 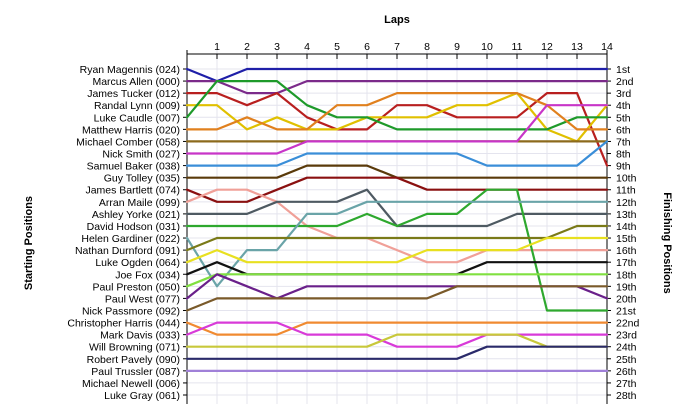 What do you see at coordinates (626, 396) in the screenshot?
I see `finishing-label: 28th` at bounding box center [626, 396].